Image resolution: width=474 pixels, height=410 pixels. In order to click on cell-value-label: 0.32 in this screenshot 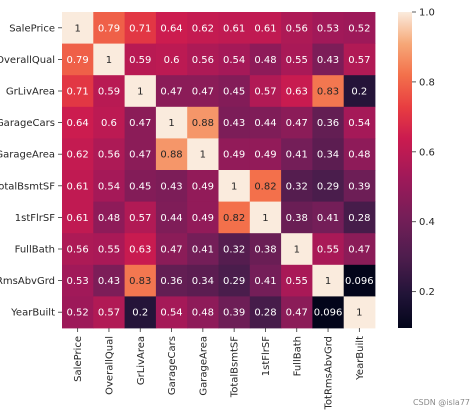, I will do `click(297, 186)`.